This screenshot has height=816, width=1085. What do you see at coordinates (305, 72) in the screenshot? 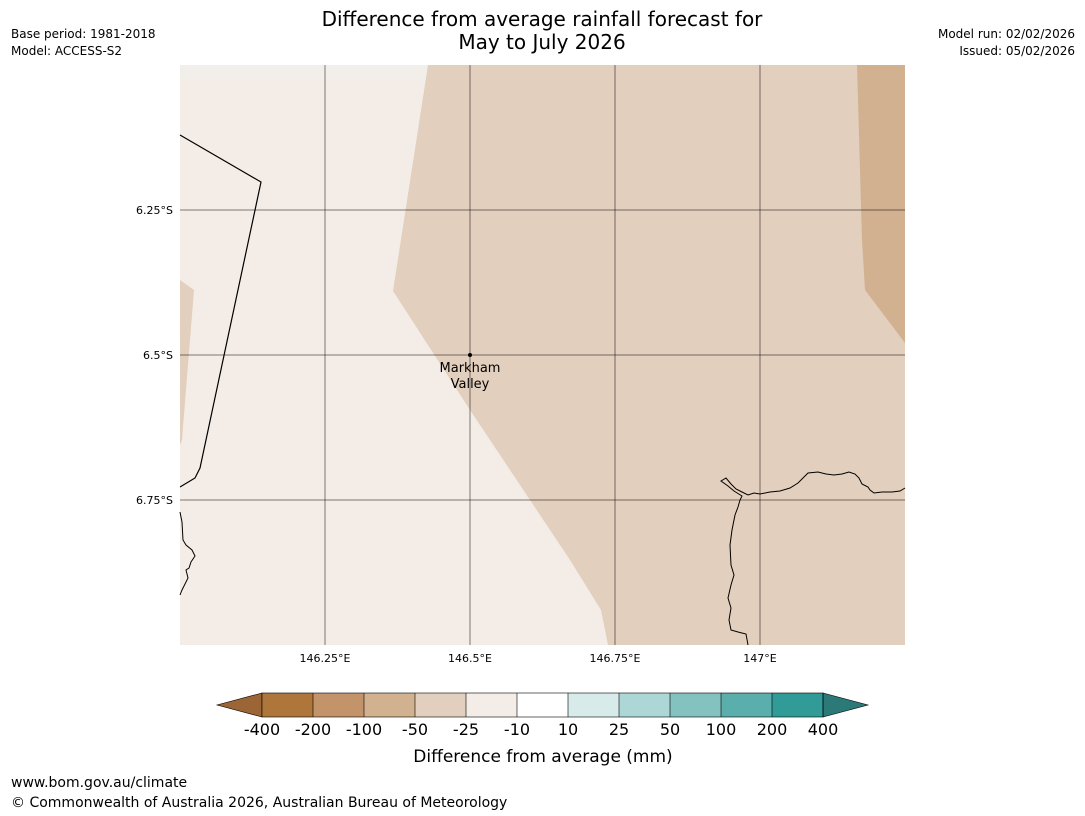
I see `map-top-strip` at bounding box center [305, 72].